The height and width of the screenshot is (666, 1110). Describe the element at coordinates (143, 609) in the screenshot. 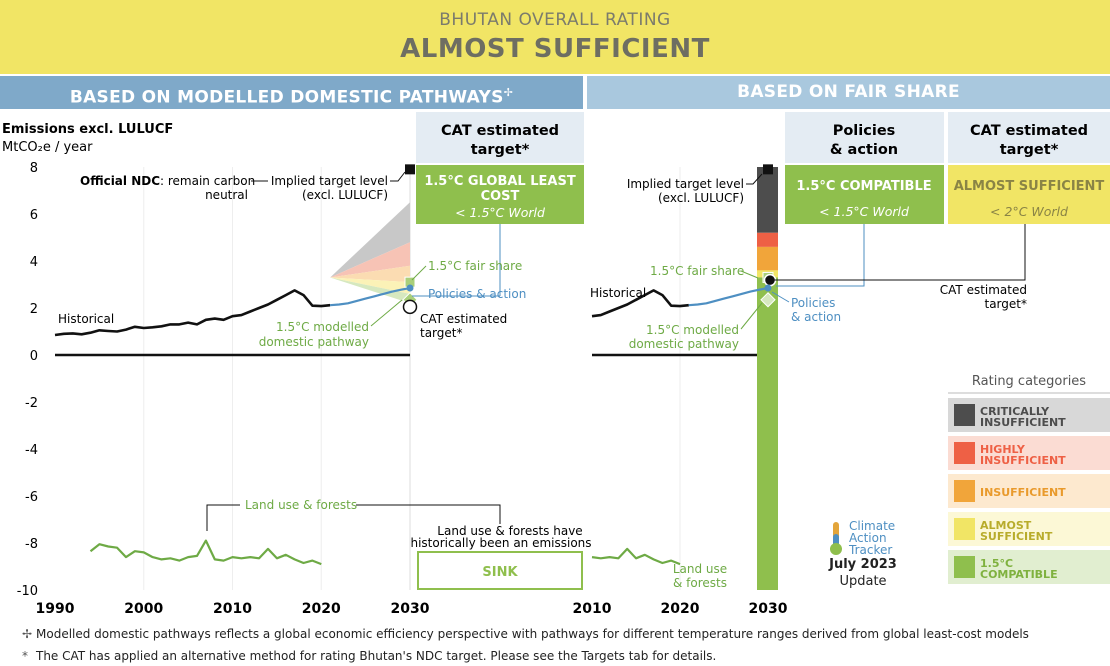

I see `x-tick-label: 2000` at that location.